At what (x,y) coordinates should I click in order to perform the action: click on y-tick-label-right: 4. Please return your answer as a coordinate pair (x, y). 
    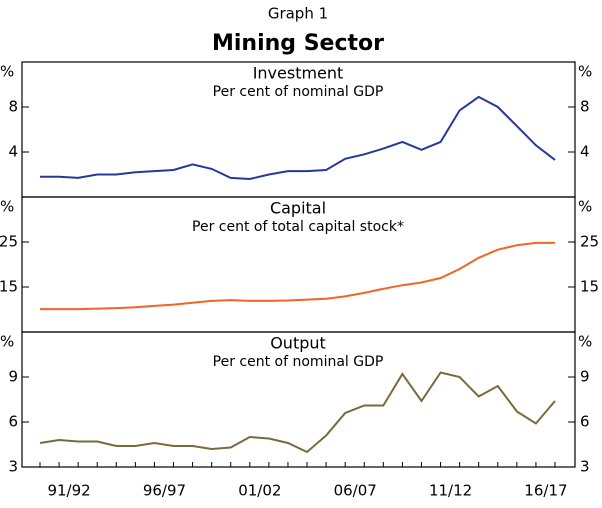
    Looking at the image, I should click on (585, 152).